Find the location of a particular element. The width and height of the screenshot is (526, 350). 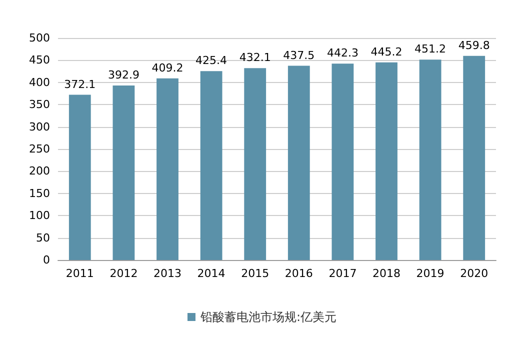

data-label: 392.9 is located at coordinates (124, 75).